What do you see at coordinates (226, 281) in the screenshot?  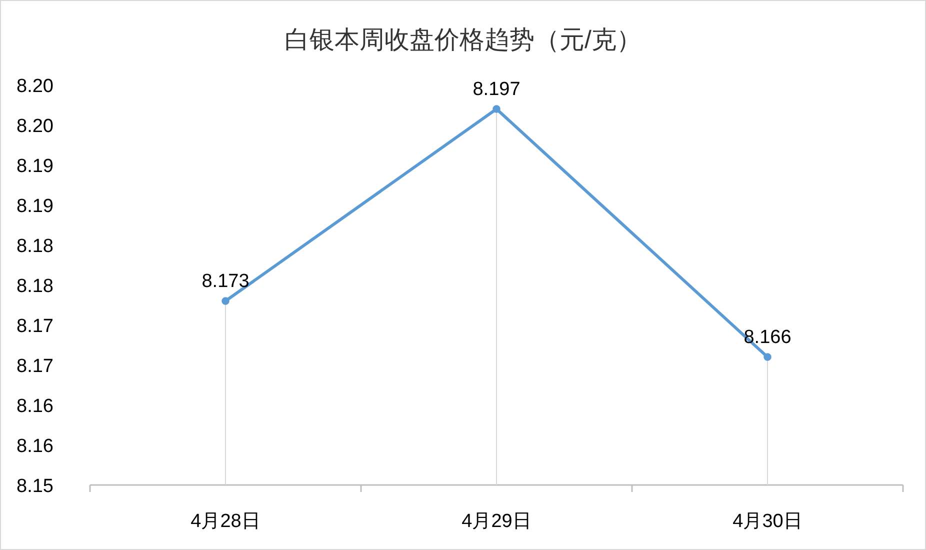 I see `data-label: 8.173` at bounding box center [226, 281].